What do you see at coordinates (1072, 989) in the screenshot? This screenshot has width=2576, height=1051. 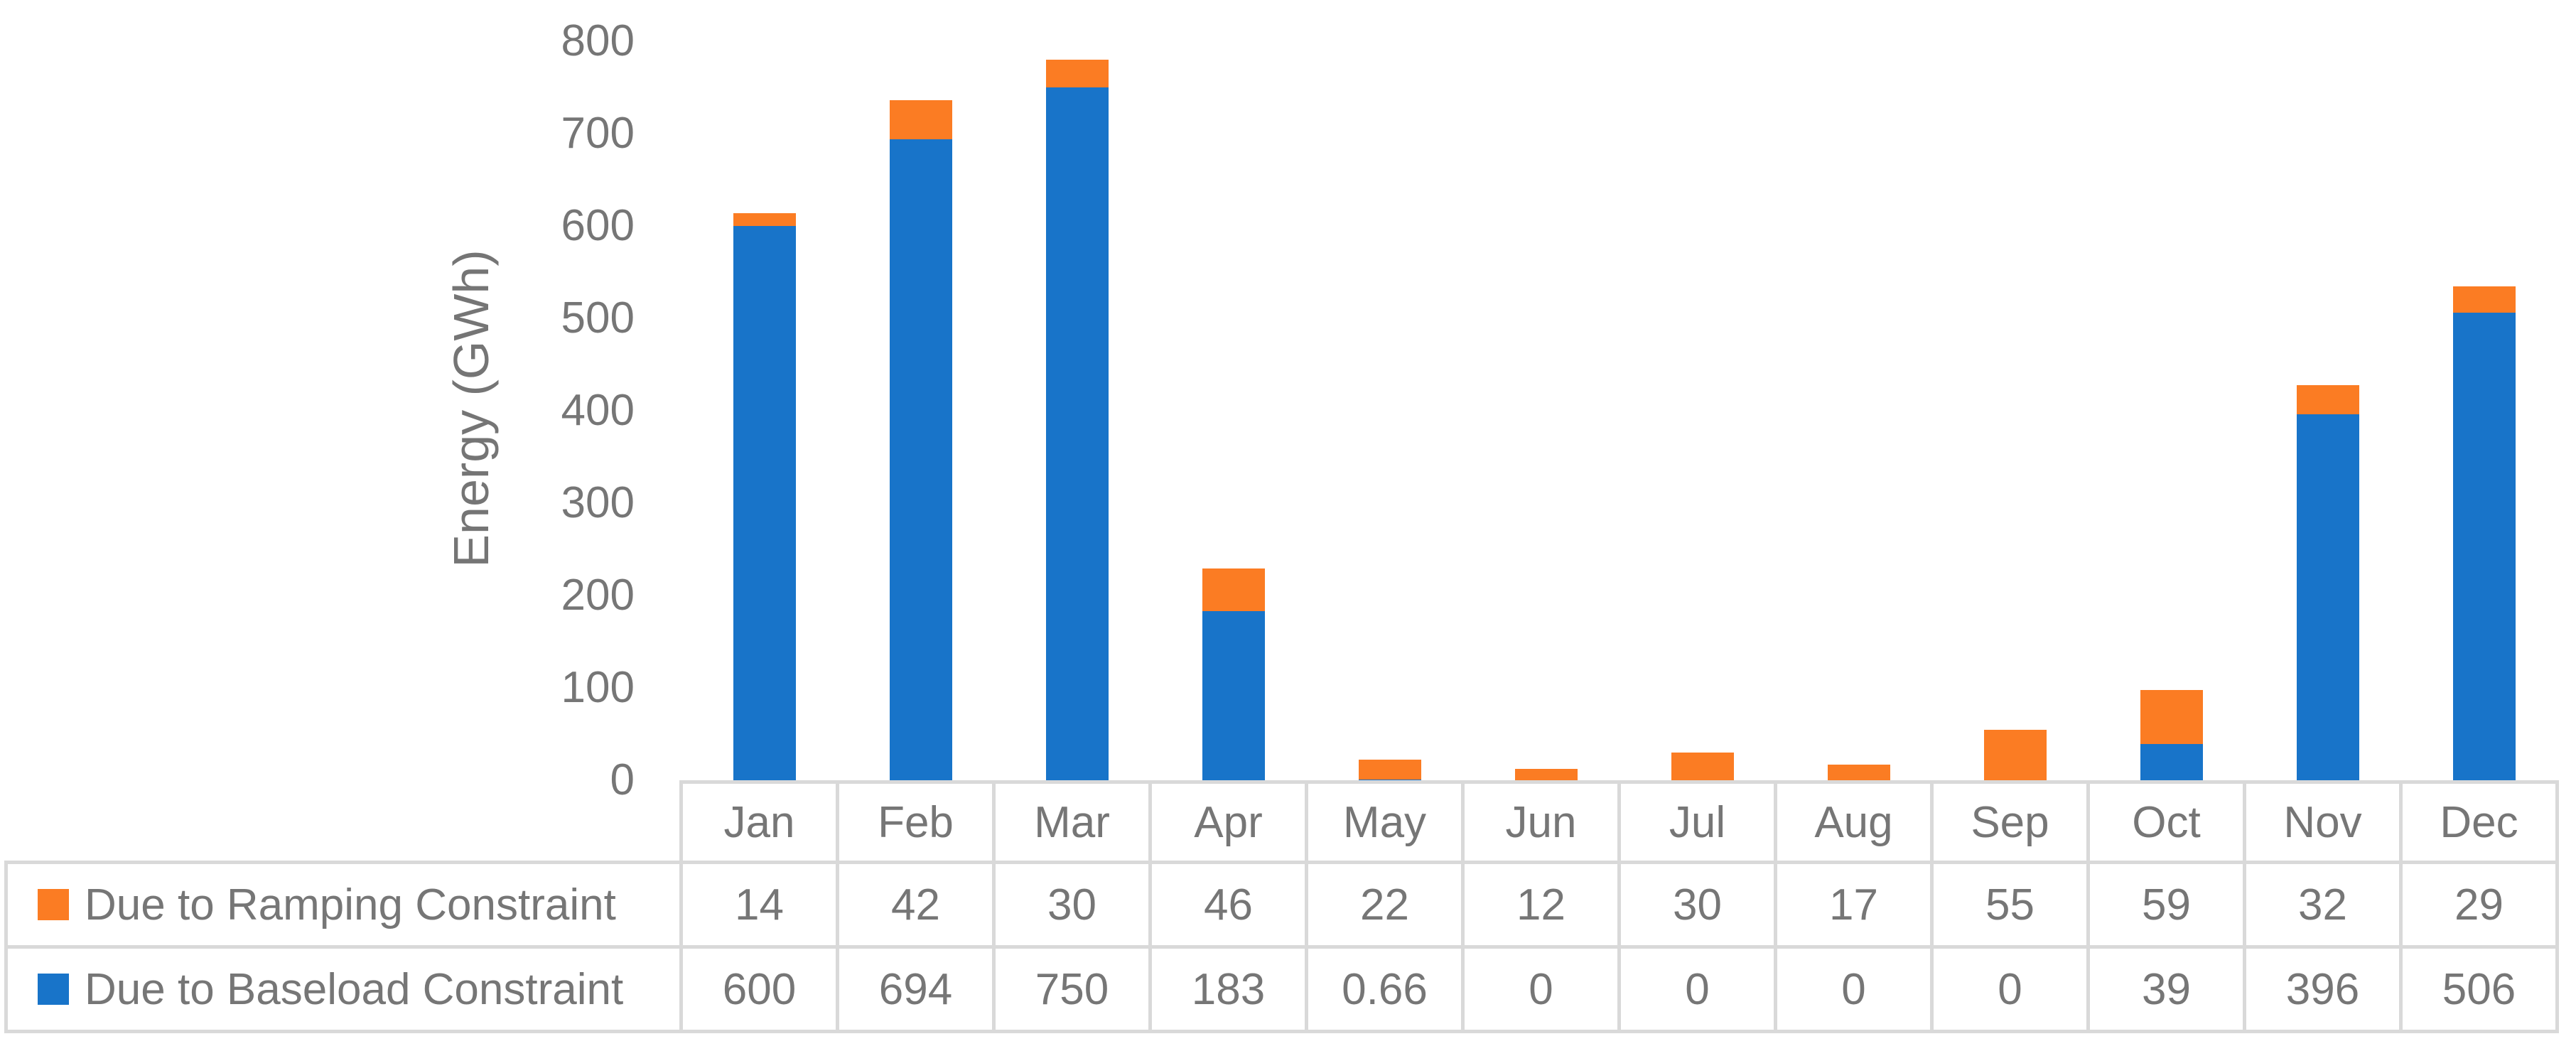 I see `baseload-value-cell: 750` at bounding box center [1072, 989].